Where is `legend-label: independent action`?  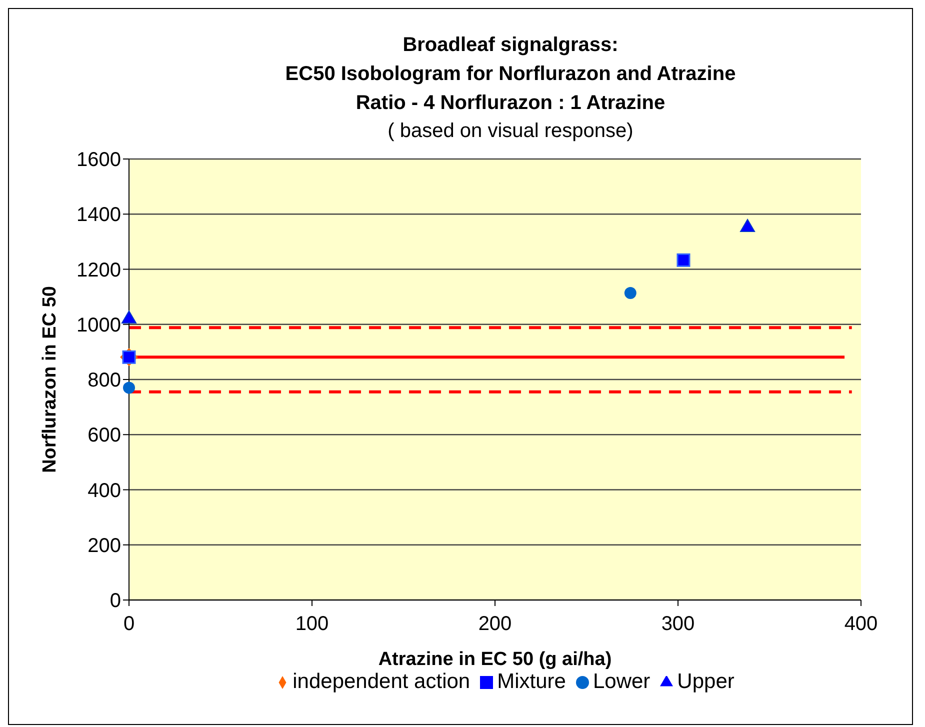
legend-label: independent action is located at coordinates (381, 681).